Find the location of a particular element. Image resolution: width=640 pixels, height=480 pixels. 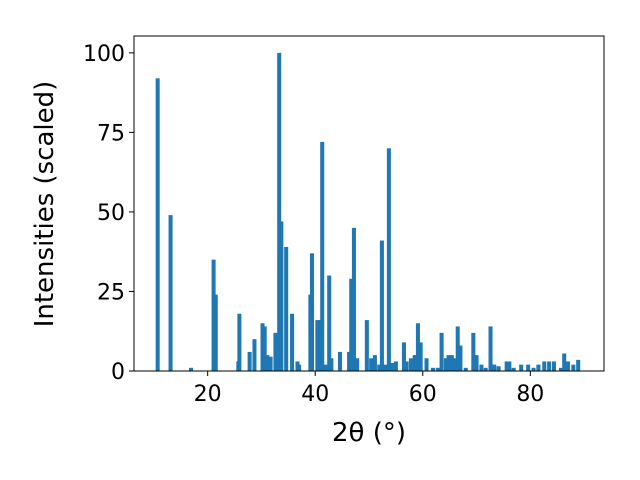

x-tick-label: 40 is located at coordinates (315, 394).